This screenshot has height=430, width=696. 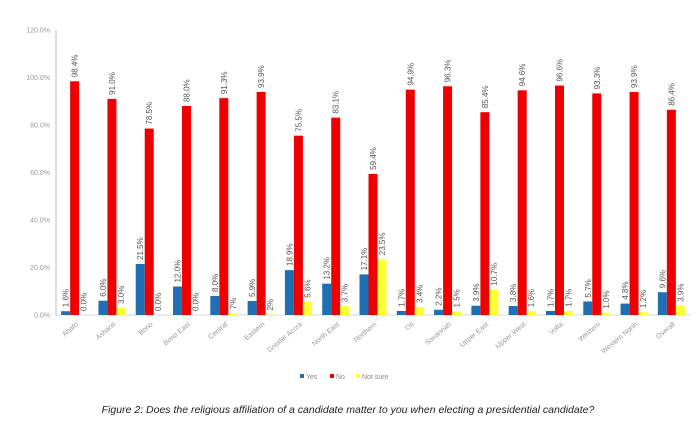 I want to click on x-tick-label: Overall, so click(x=666, y=331).